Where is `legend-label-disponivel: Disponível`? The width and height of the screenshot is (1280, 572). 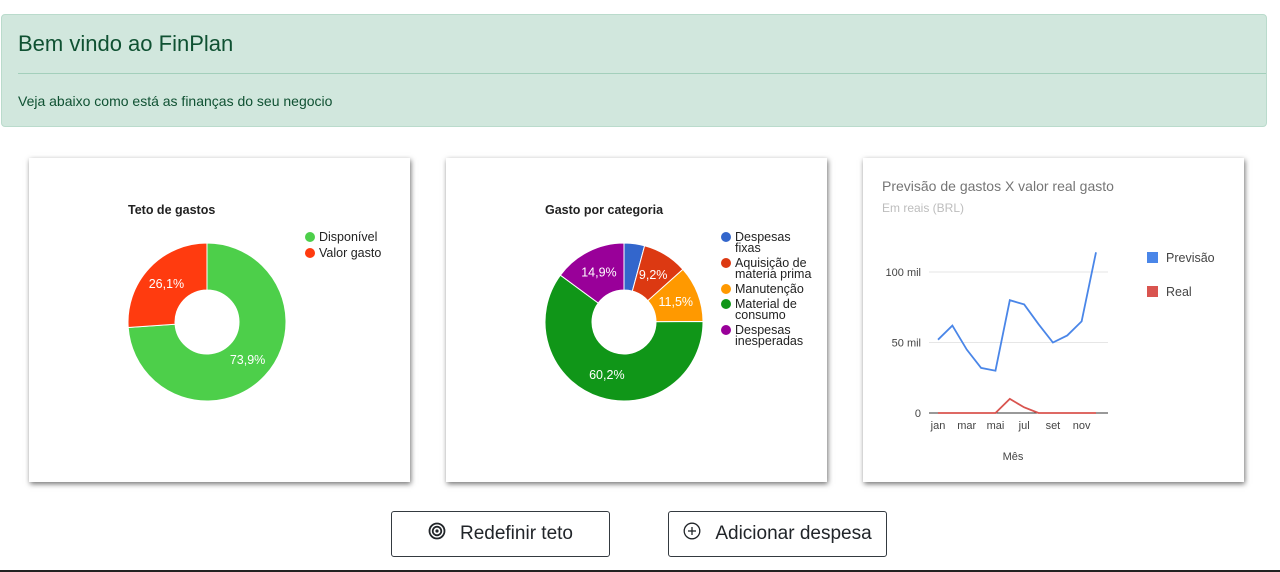 legend-label-disponivel: Disponível is located at coordinates (348, 237).